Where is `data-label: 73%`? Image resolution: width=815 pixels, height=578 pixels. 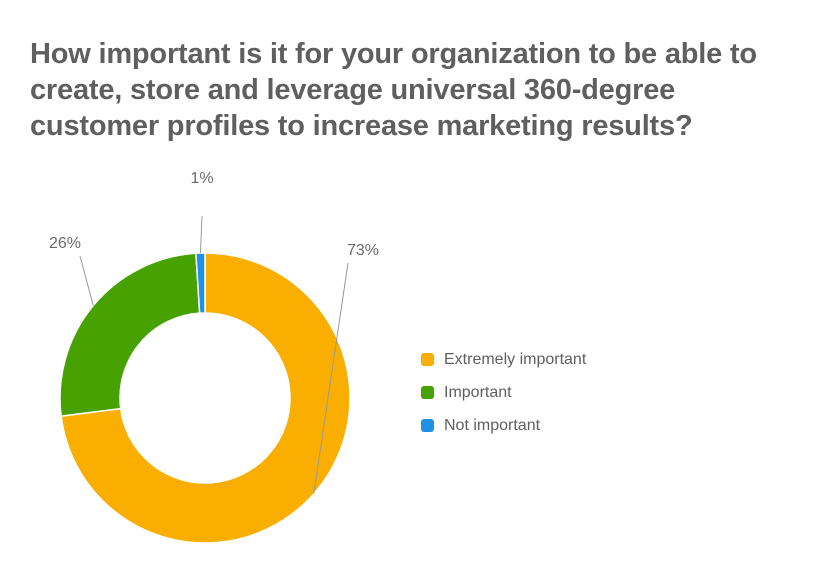
data-label: 73% is located at coordinates (363, 250).